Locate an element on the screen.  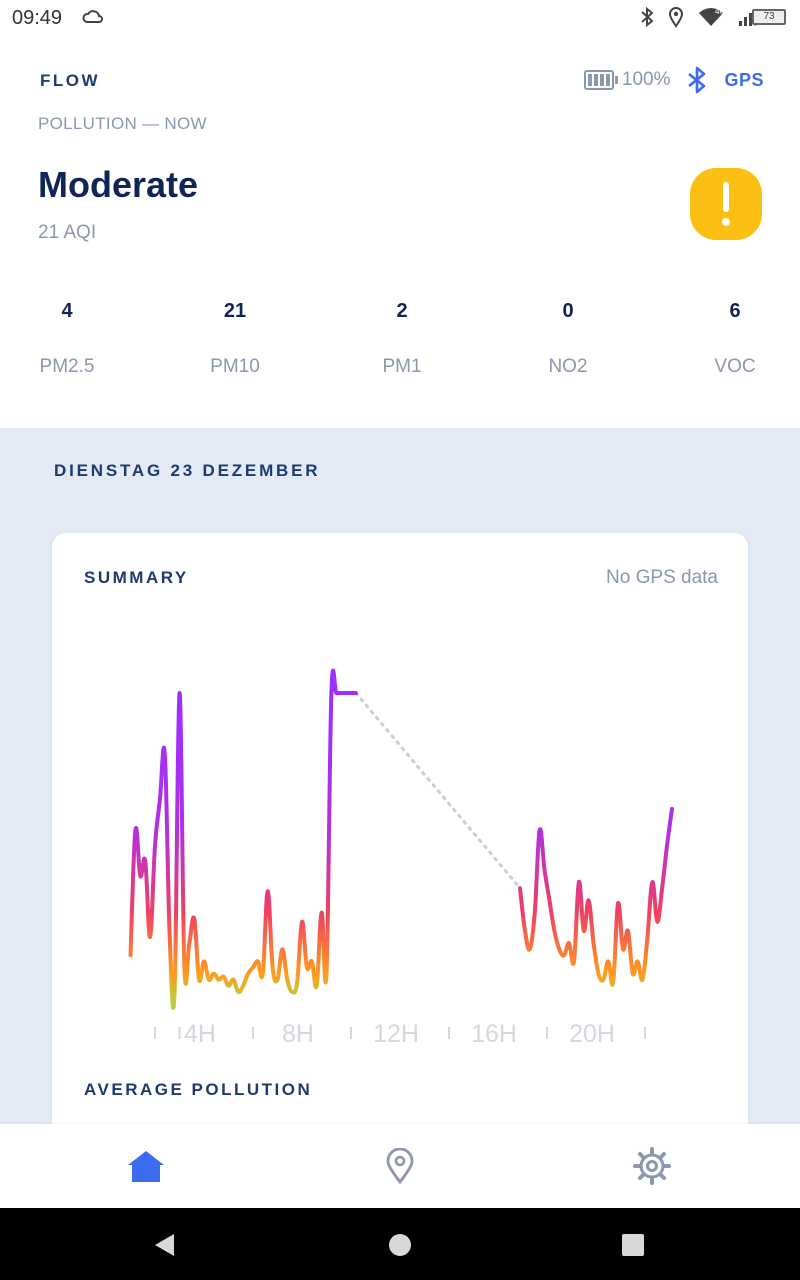
home-circle-icon is located at coordinates (400, 1245).